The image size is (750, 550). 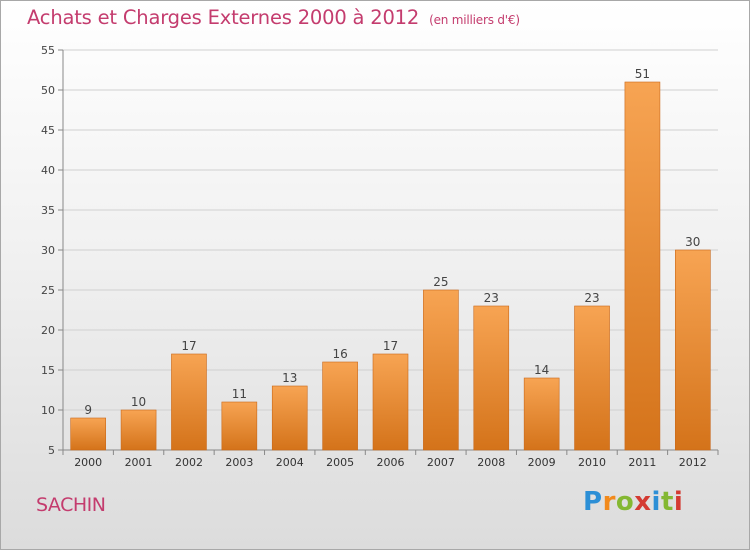 What do you see at coordinates (48, 170) in the screenshot?
I see `y-tick-label: 40` at bounding box center [48, 170].